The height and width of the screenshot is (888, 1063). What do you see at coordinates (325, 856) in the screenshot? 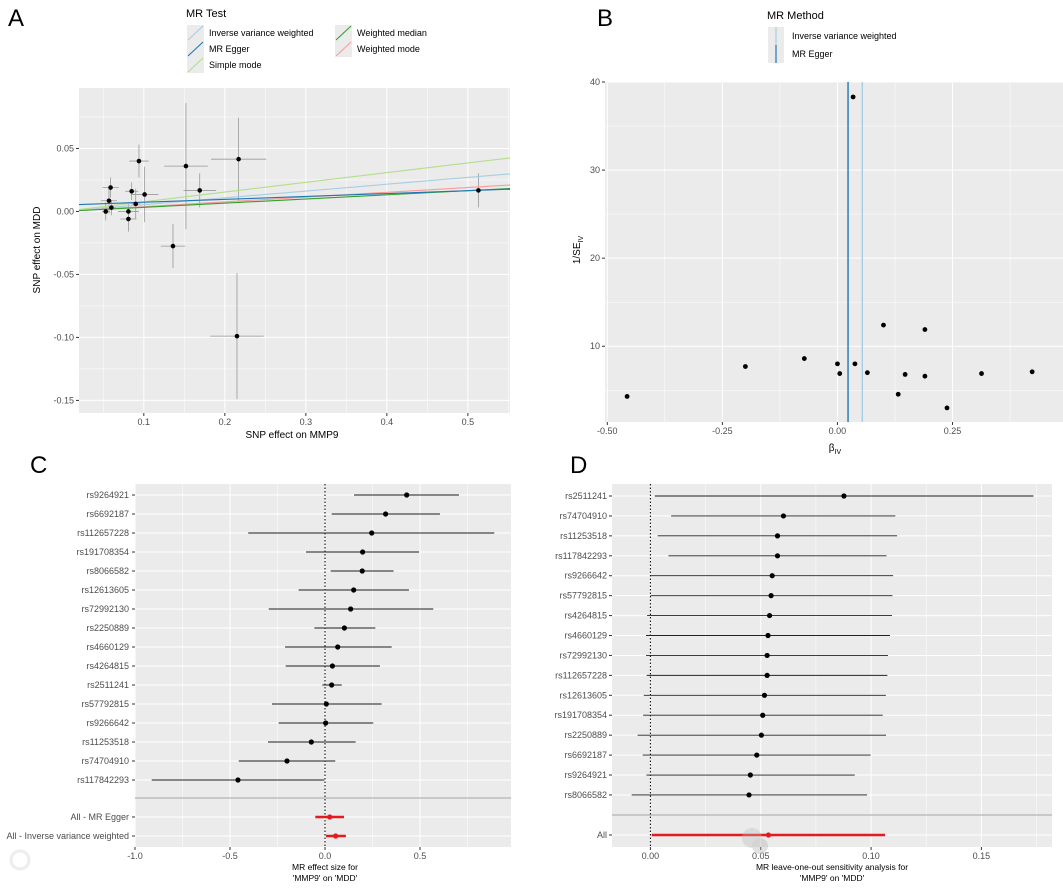
I see `x-tick-label: 0.0` at bounding box center [325, 856].